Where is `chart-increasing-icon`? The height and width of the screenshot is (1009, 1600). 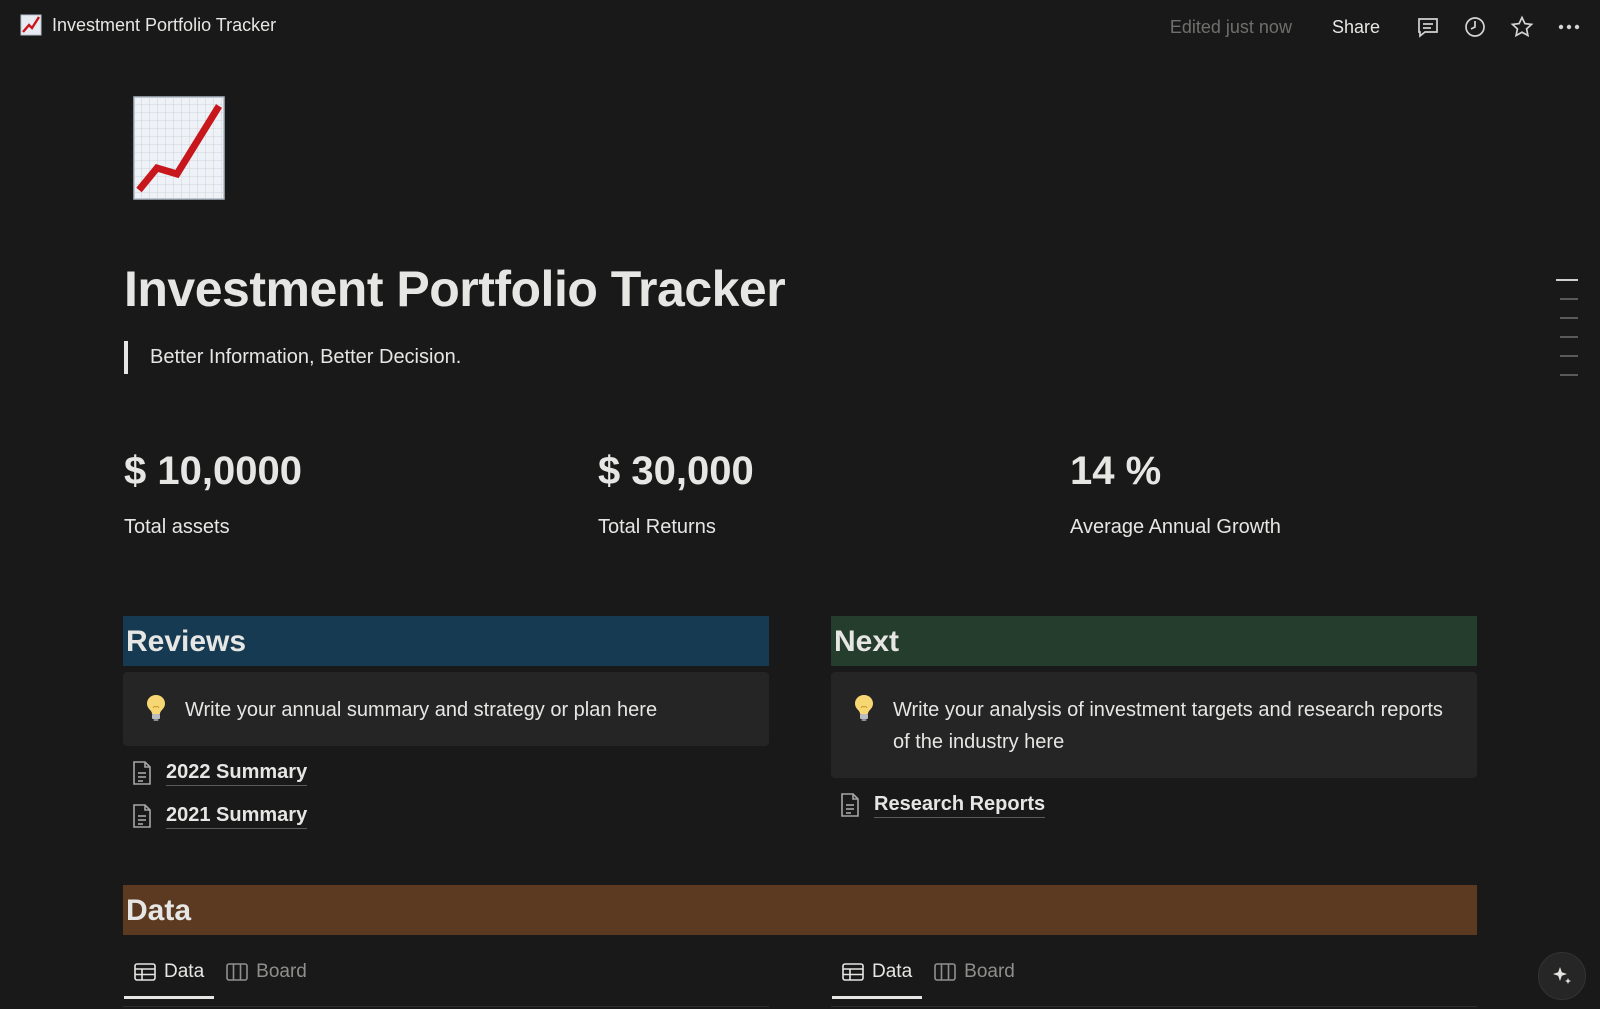 chart-increasing-icon is located at coordinates (31, 25).